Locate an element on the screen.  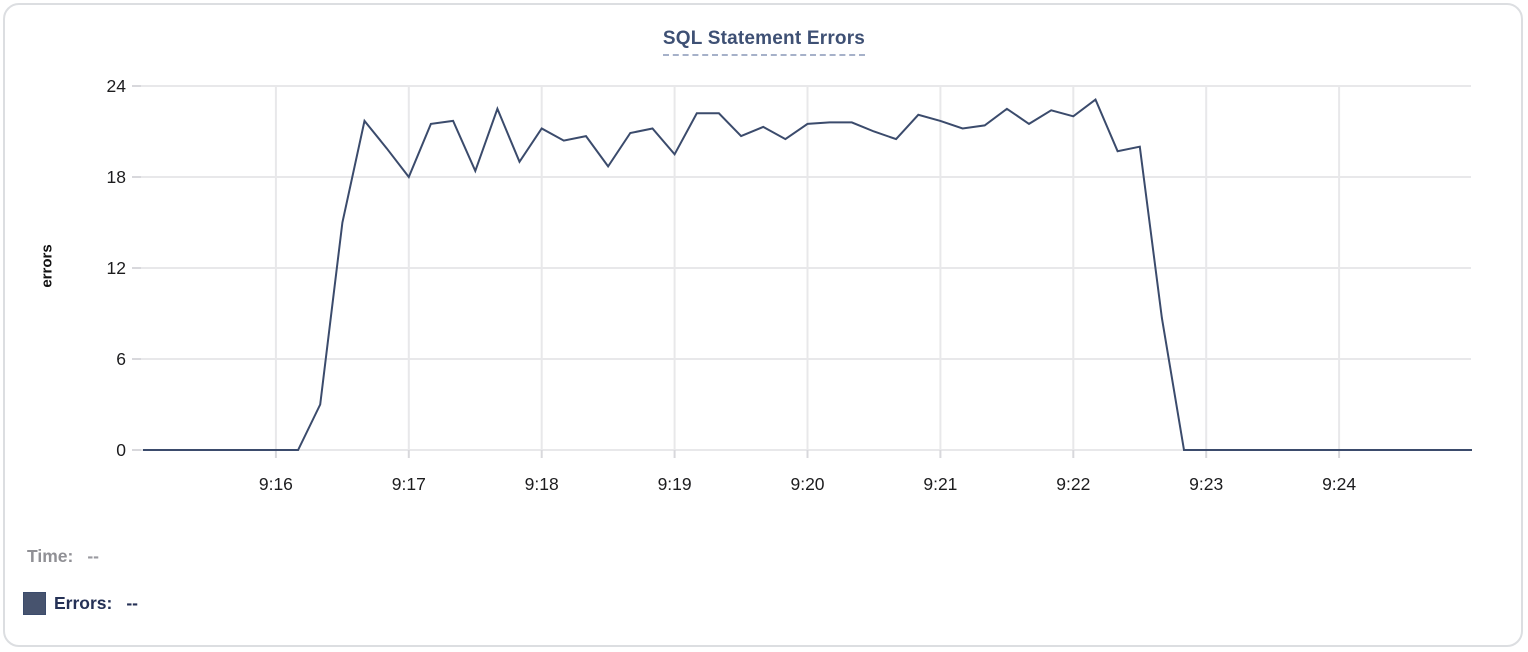
legend-time-label: Time: is located at coordinates (50, 556).